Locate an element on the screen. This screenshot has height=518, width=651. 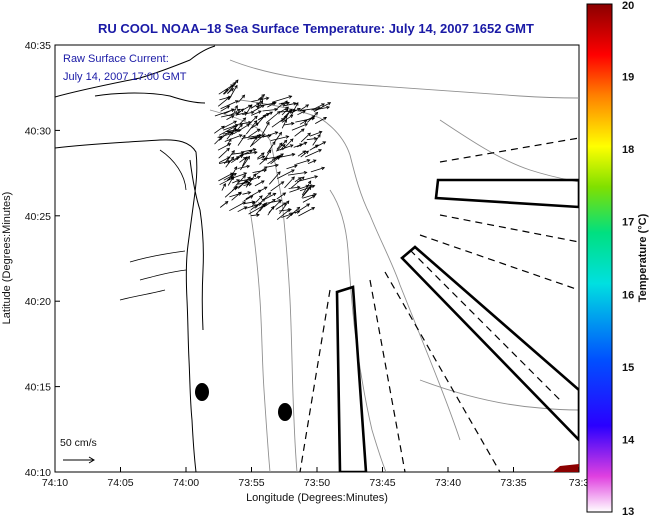
y-axis-label: Latitude (Degrees:Minutes) is located at coordinates (7, 258).